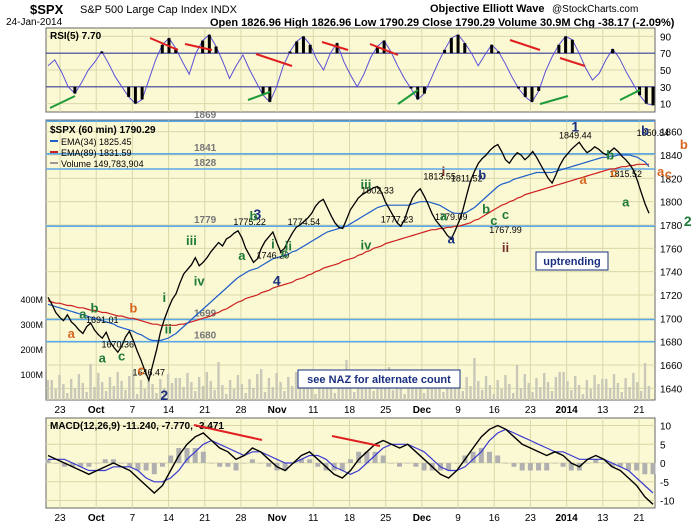 The image size is (700, 530). What do you see at coordinates (350, 69) in the screenshot?
I see `rsi-series-line` at bounding box center [350, 69].